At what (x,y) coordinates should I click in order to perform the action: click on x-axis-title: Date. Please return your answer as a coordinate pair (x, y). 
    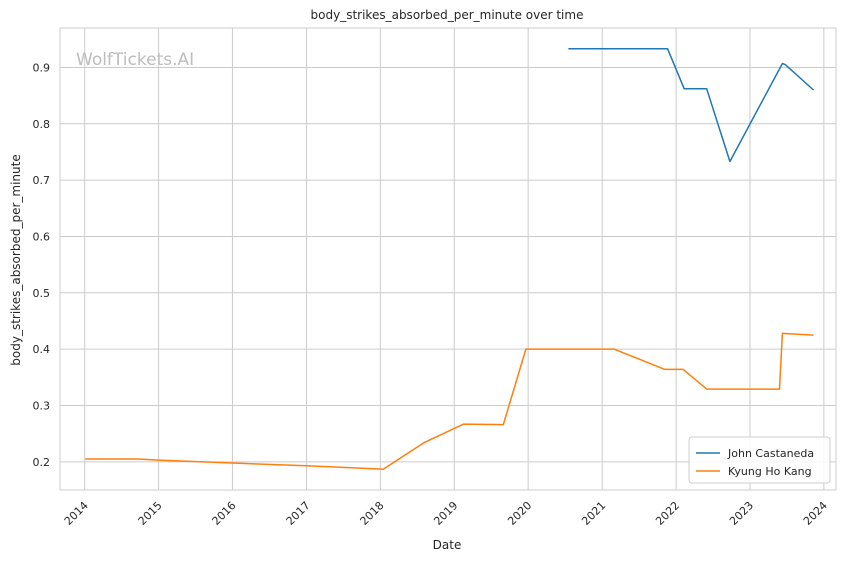
    Looking at the image, I should click on (447, 545).